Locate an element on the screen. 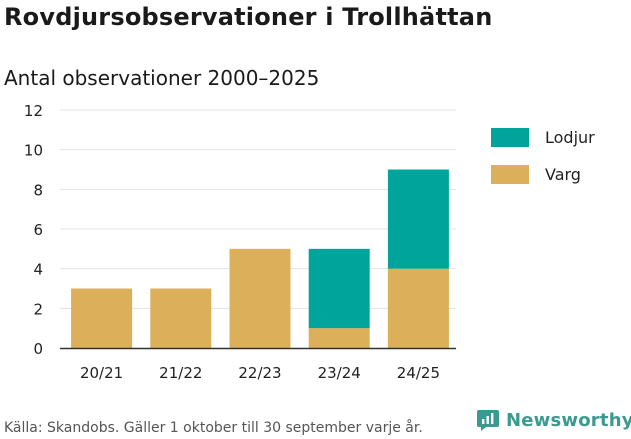  x-tick-label: 21/22 is located at coordinates (180, 373).